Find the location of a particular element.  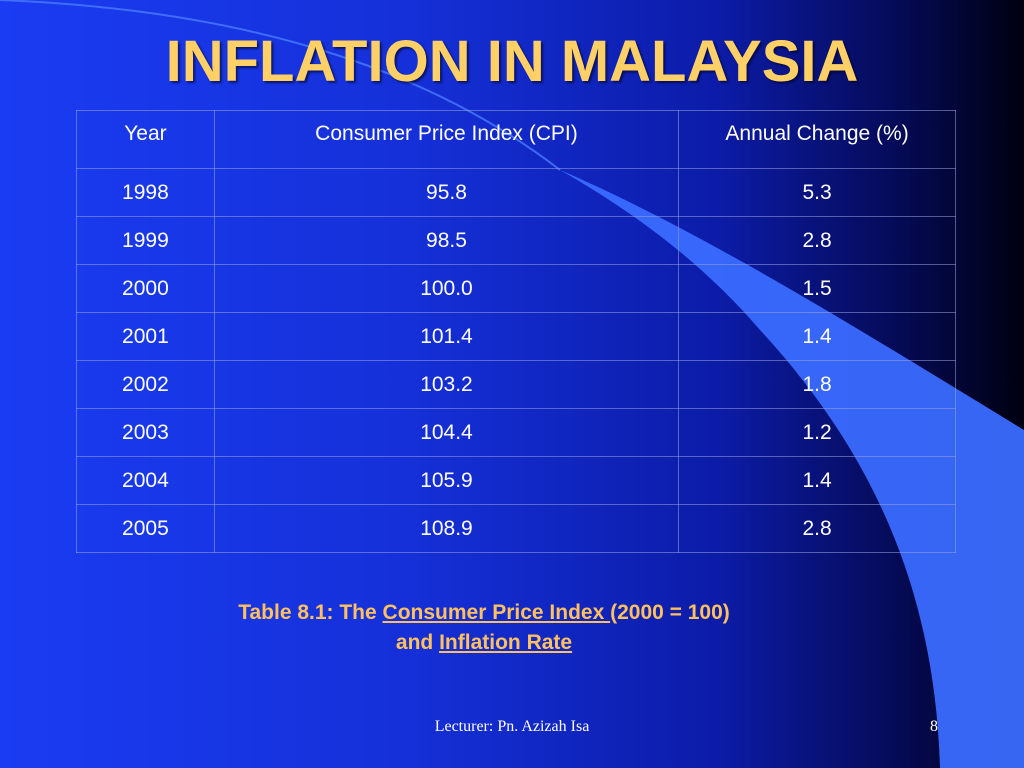

table-row: 2005 108.9 2.8 is located at coordinates (516, 528).